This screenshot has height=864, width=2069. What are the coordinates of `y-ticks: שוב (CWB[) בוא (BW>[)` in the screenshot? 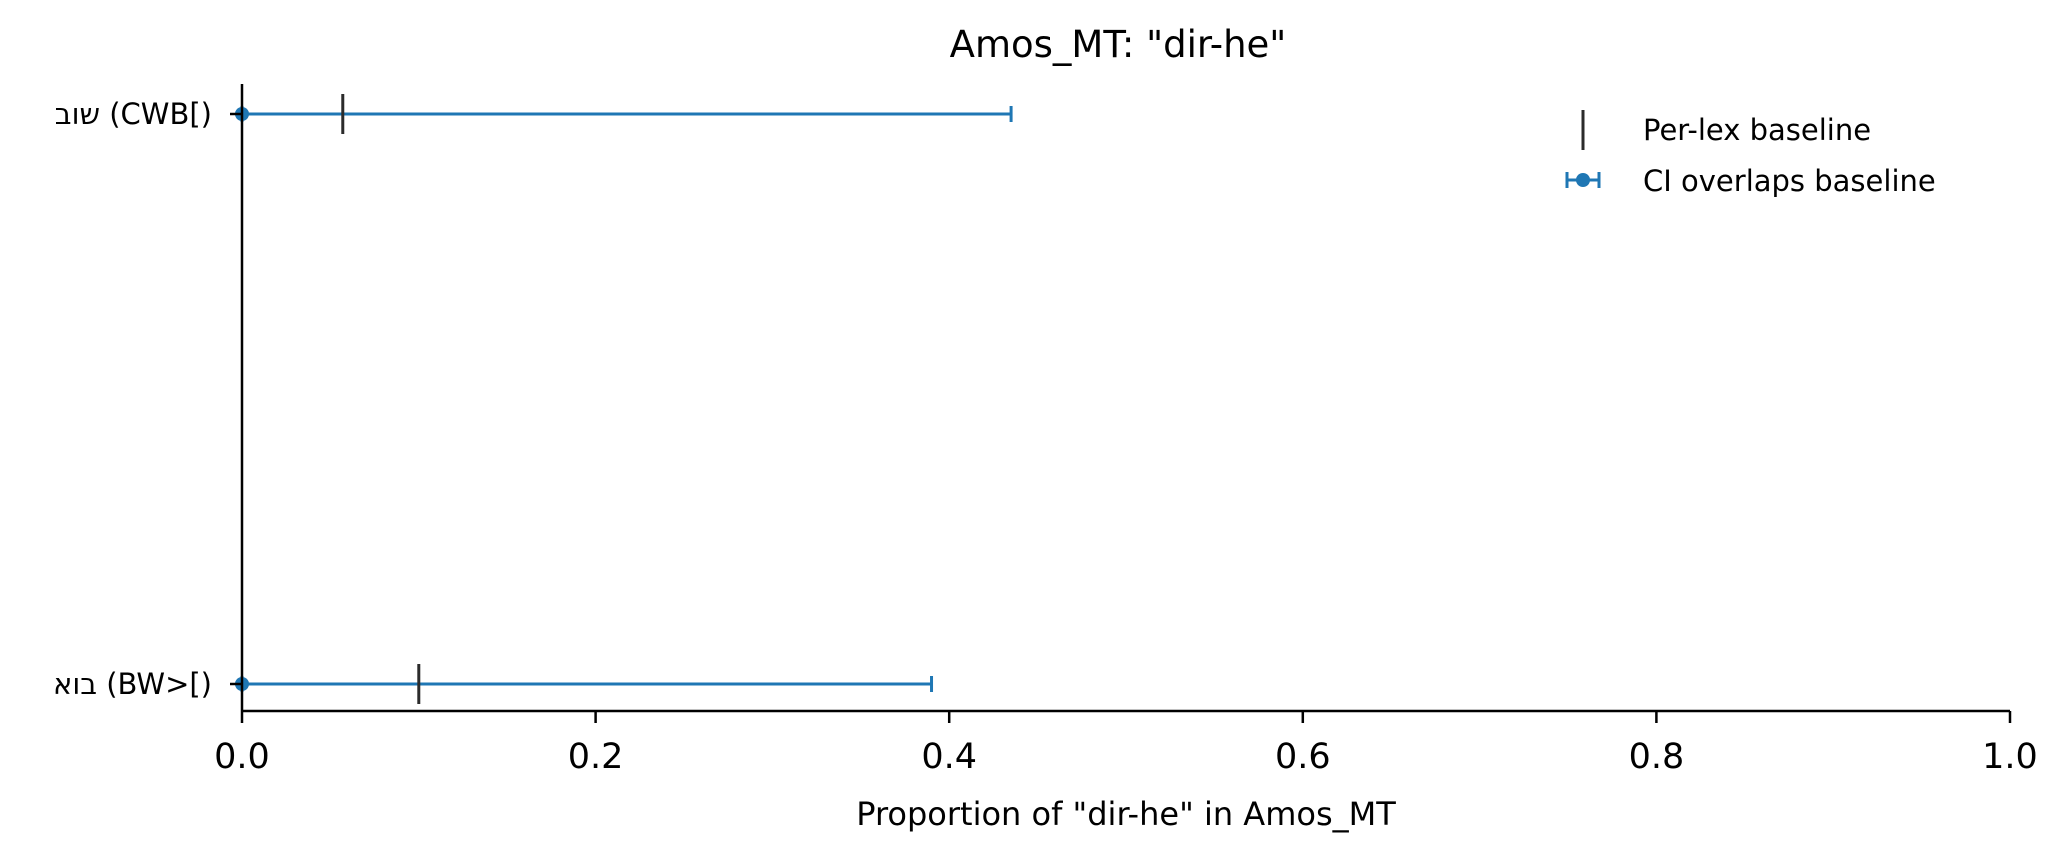 It's located at (147, 399).